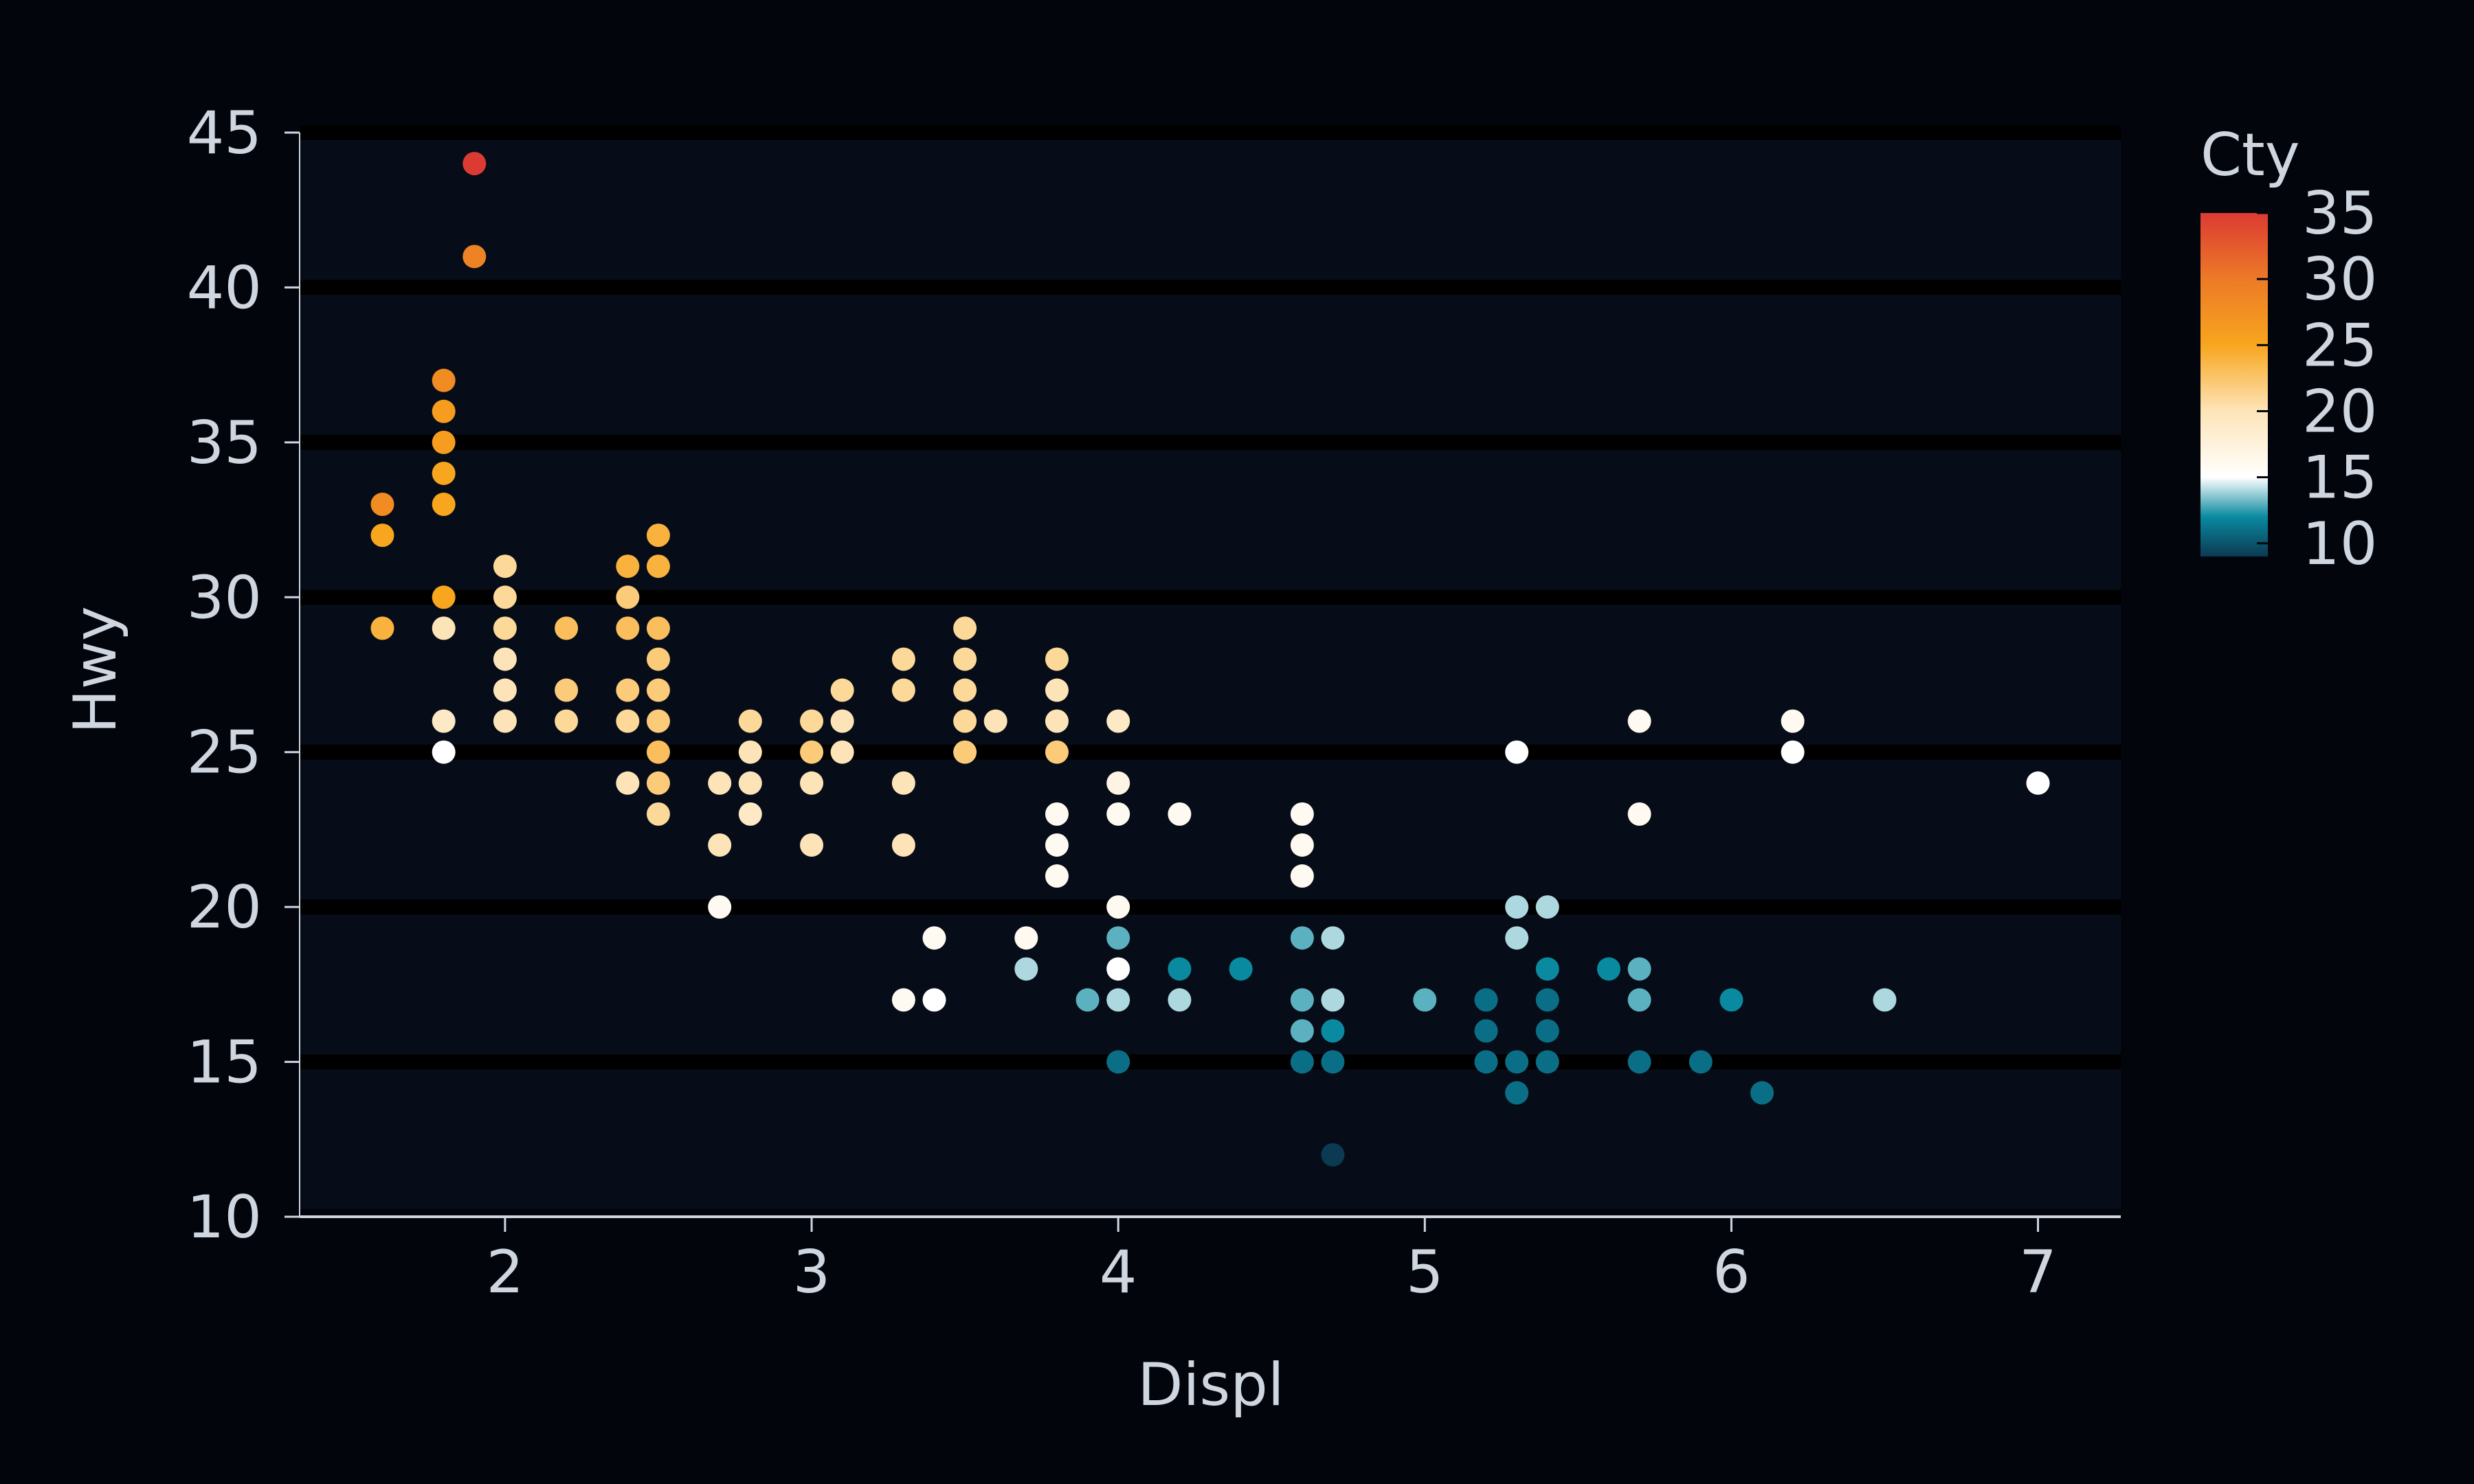 Image resolution: width=2474 pixels, height=1484 pixels. I want to click on y-tick-label: 20, so click(224, 907).